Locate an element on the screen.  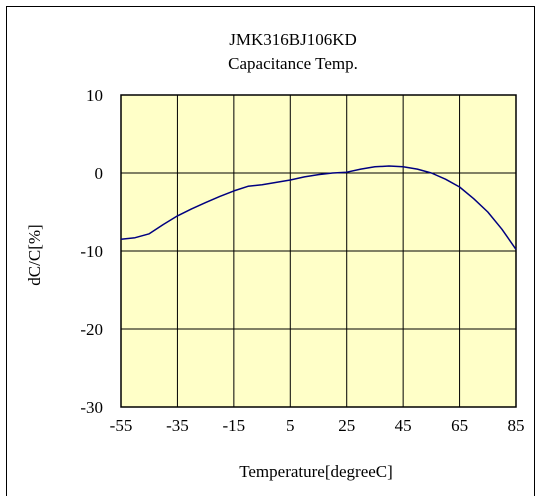
x-tick-label: -15 is located at coordinates (234, 425).